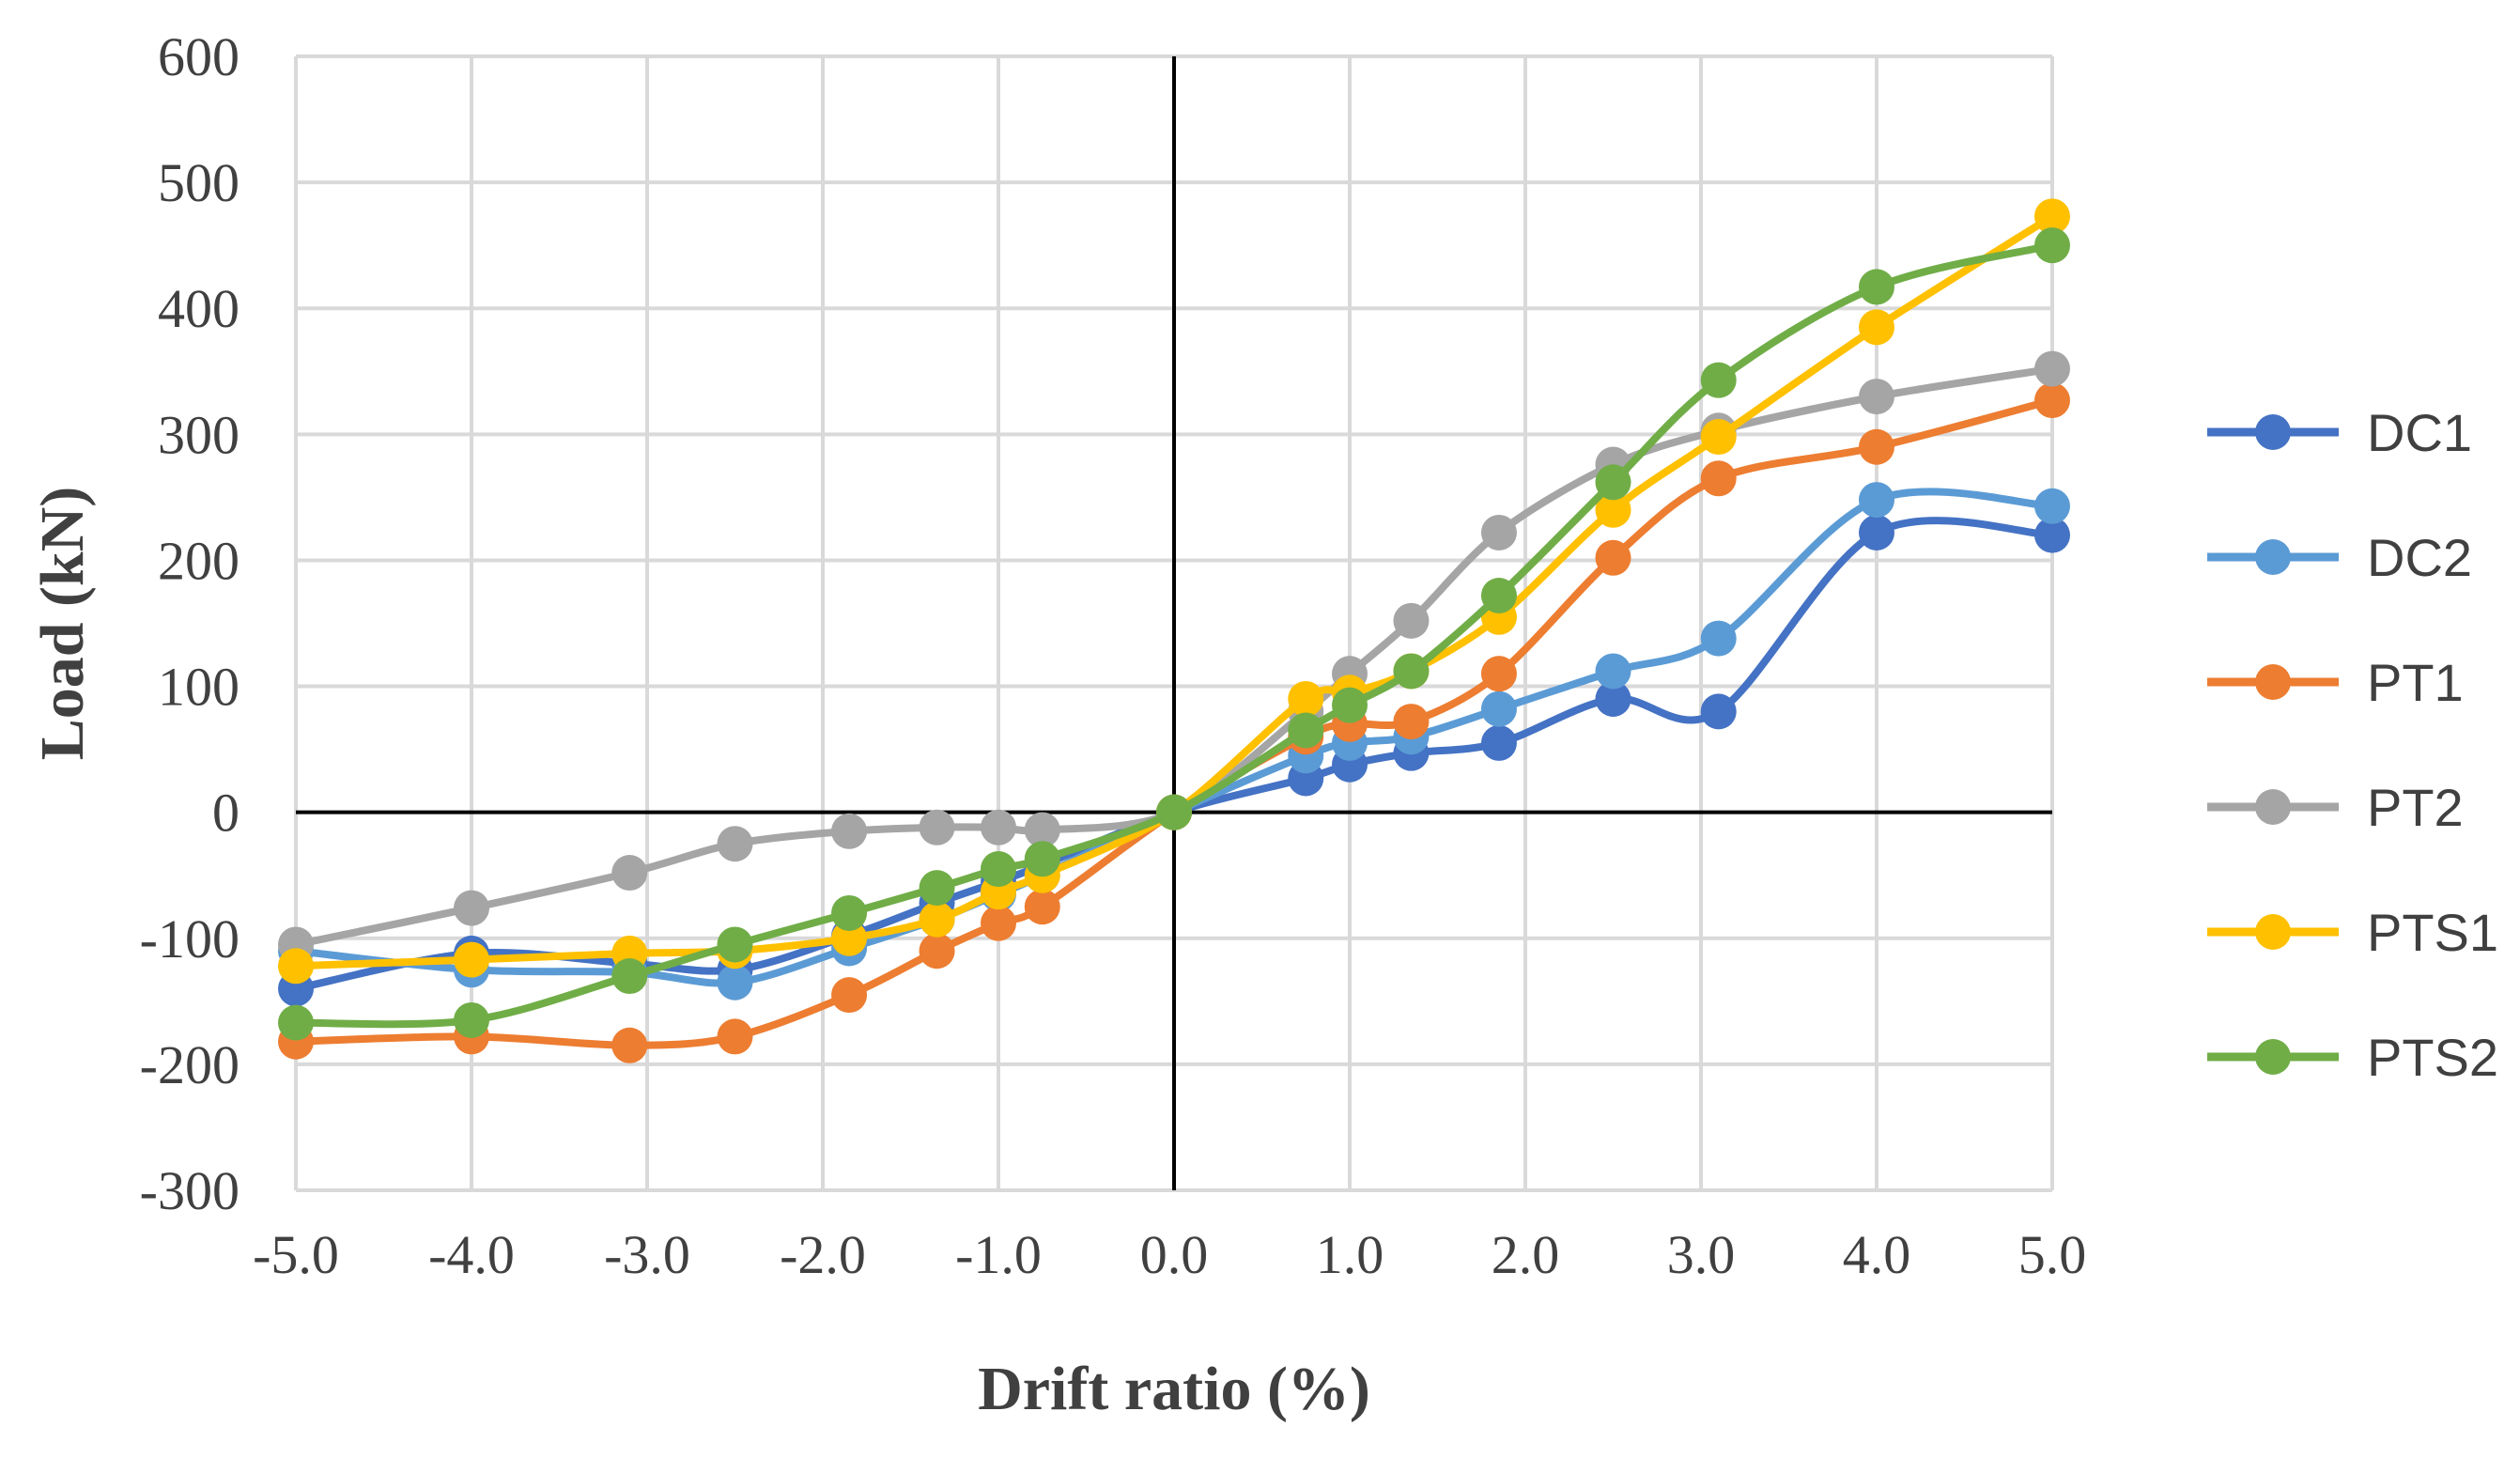 This screenshot has width=2520, height=1458. Describe the element at coordinates (190, 938) in the screenshot. I see `y-tick-label: -100` at that location.